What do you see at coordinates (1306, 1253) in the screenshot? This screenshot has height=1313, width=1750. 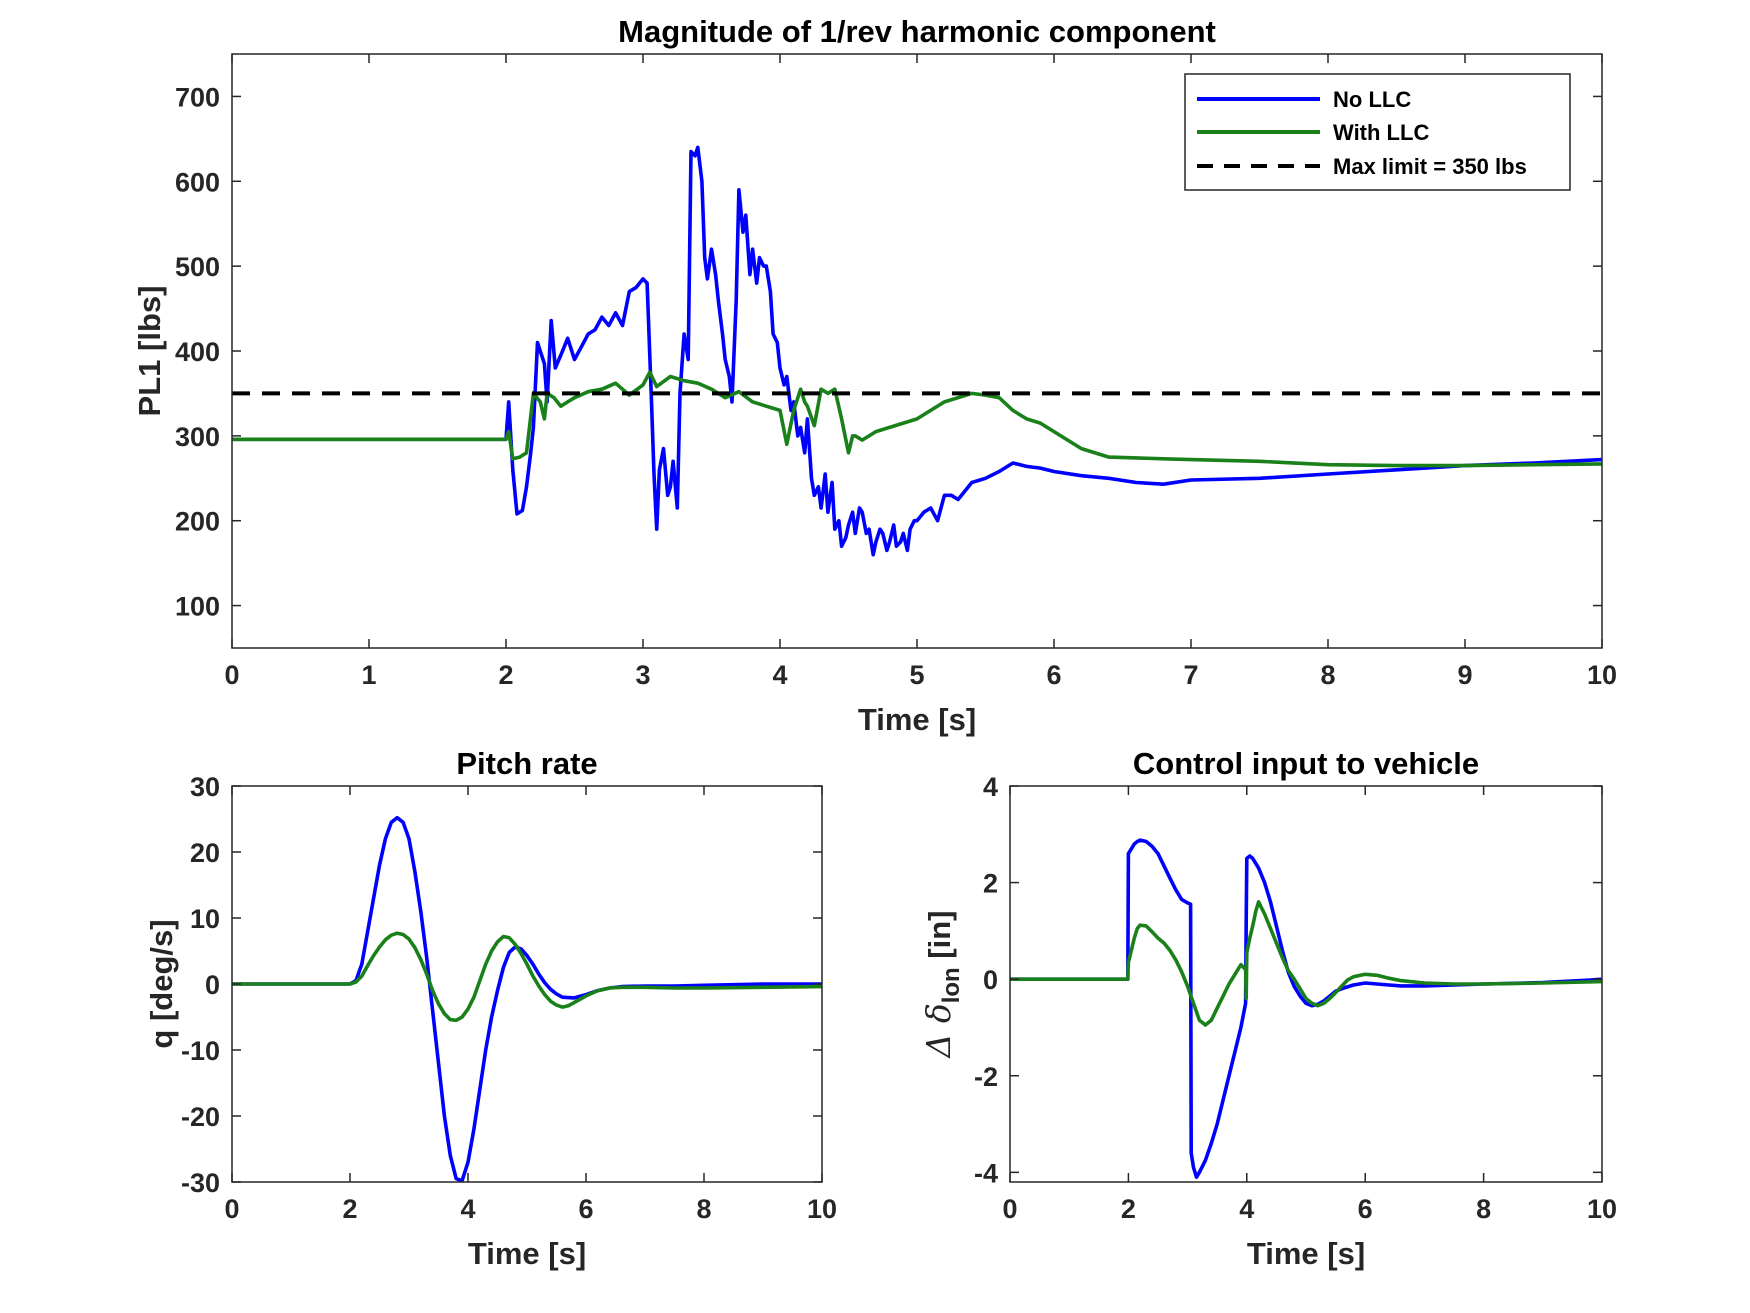 I see `control-x-axis-label: Time [s]` at bounding box center [1306, 1253].